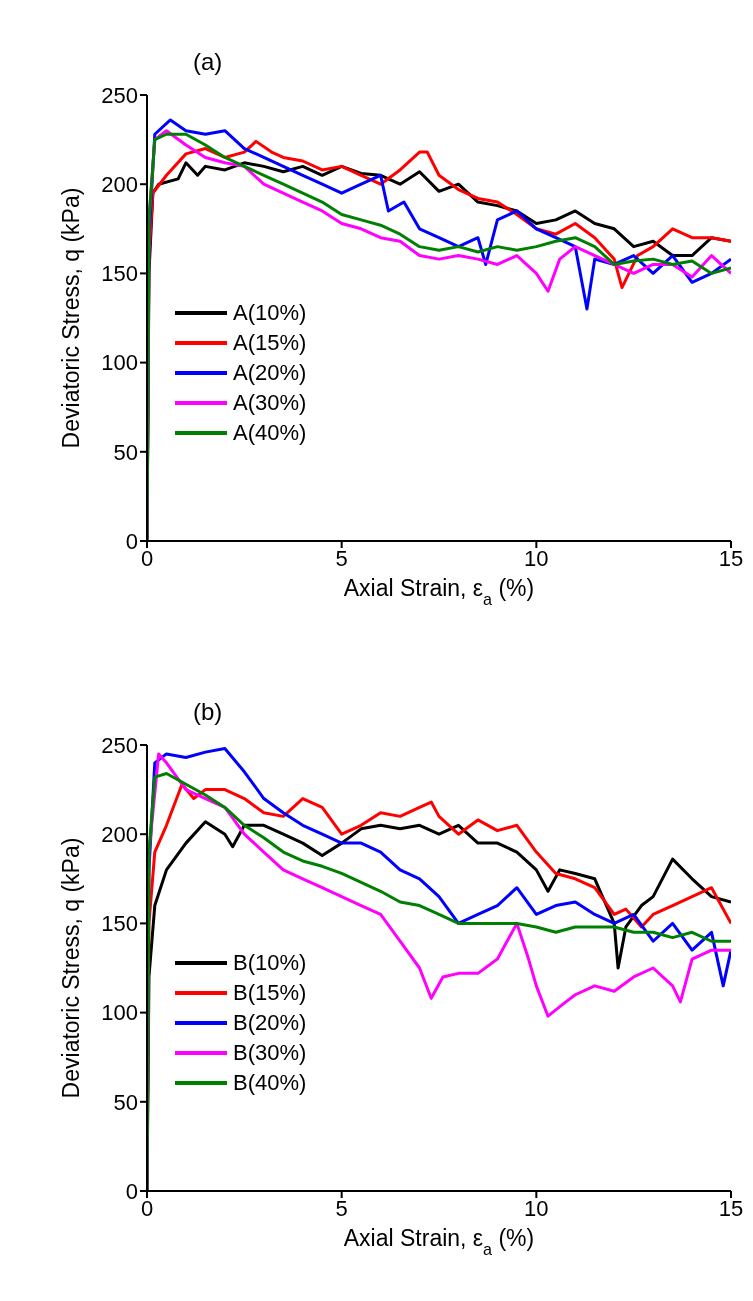  Describe the element at coordinates (270, 313) in the screenshot. I see `legend-label: A(10%)` at that location.